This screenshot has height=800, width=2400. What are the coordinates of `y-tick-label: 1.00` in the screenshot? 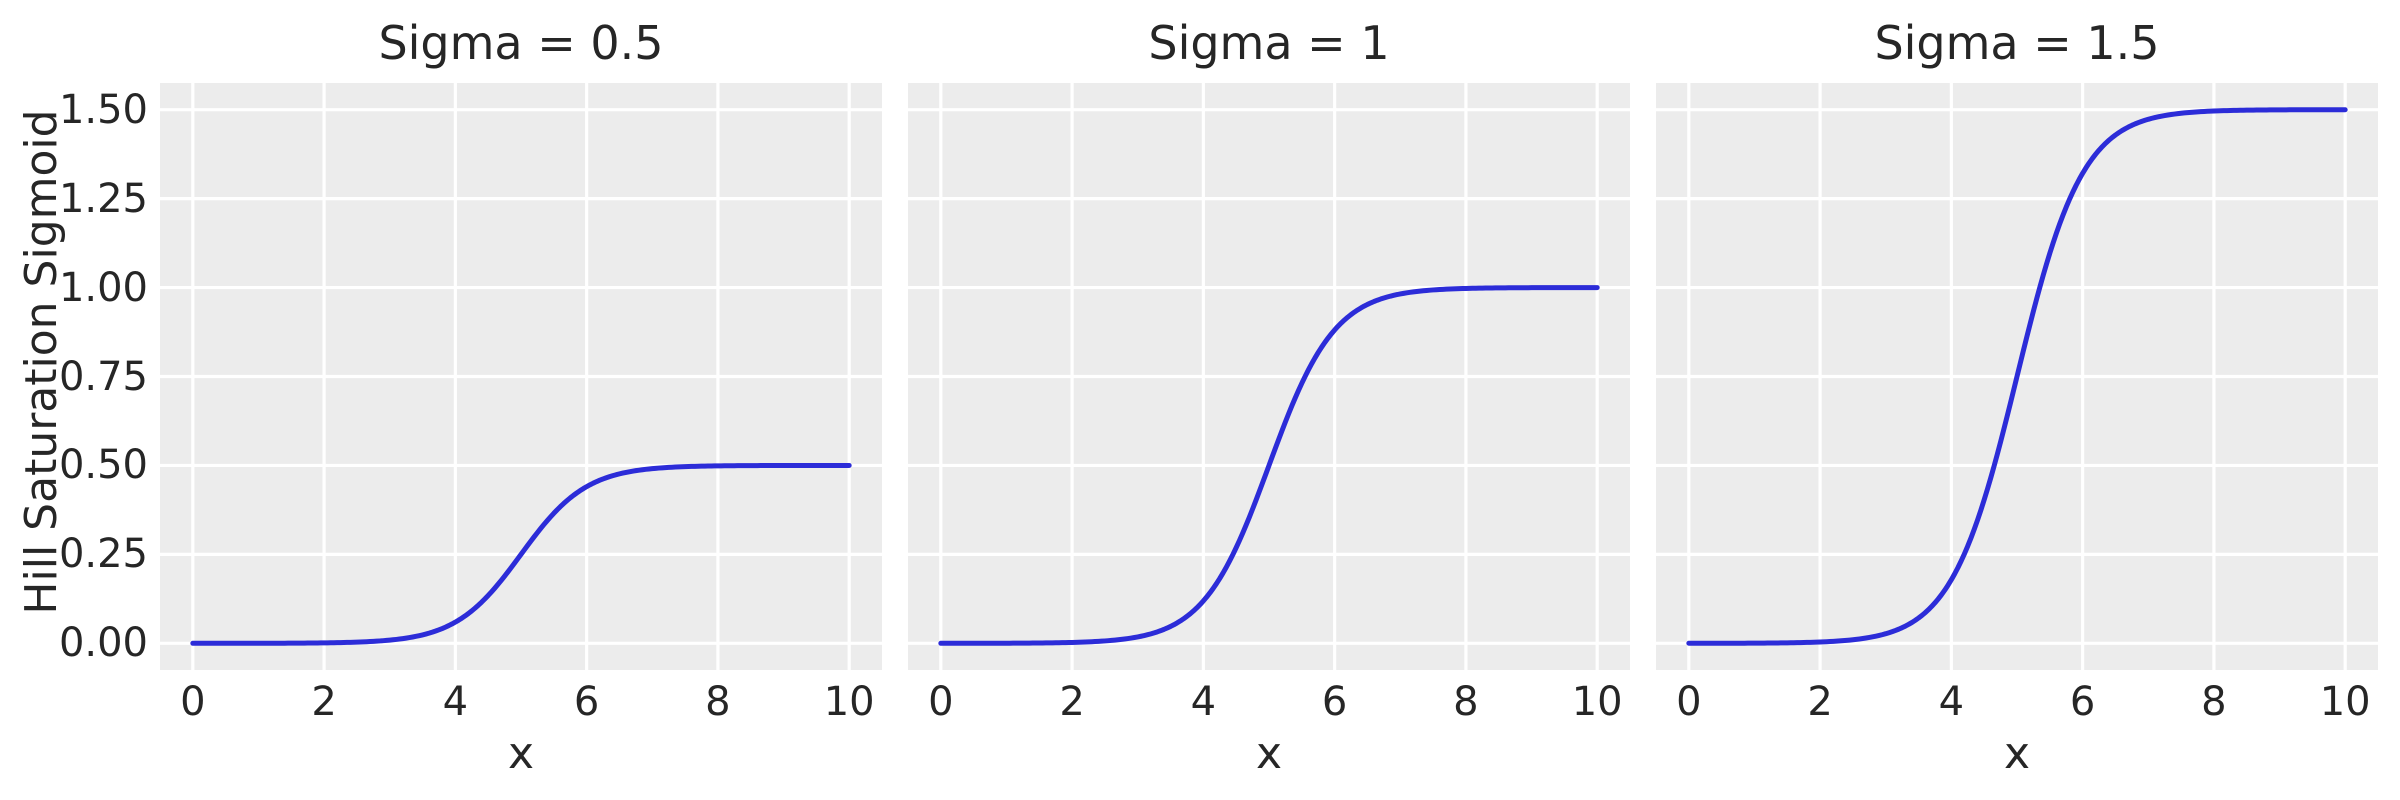 It's located at (103, 287).